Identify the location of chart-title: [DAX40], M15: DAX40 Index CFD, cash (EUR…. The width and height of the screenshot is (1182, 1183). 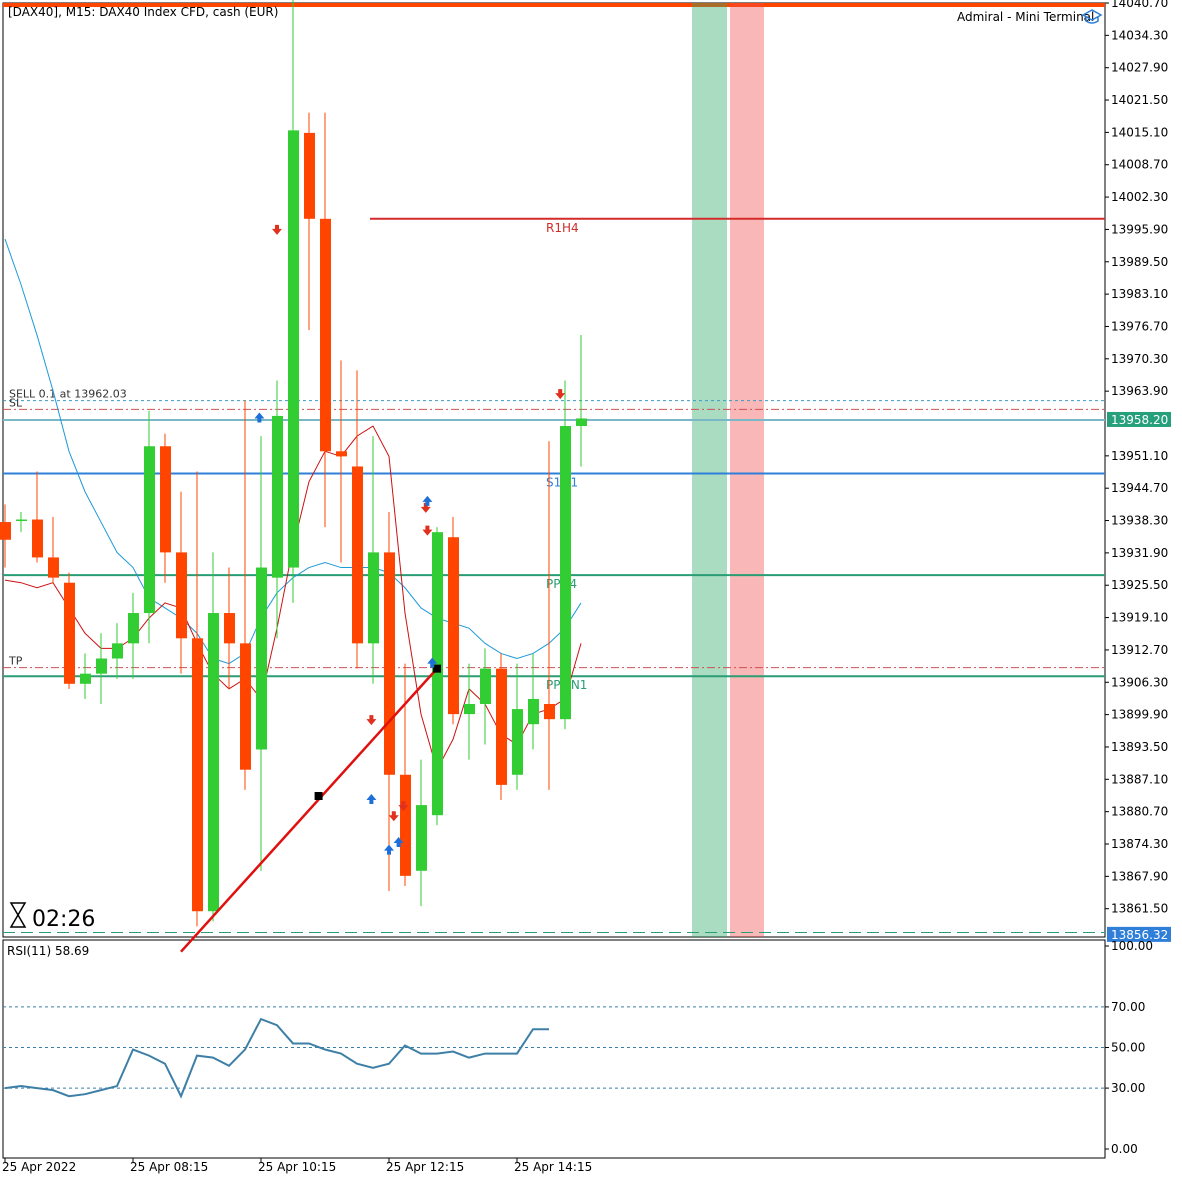
(143, 12).